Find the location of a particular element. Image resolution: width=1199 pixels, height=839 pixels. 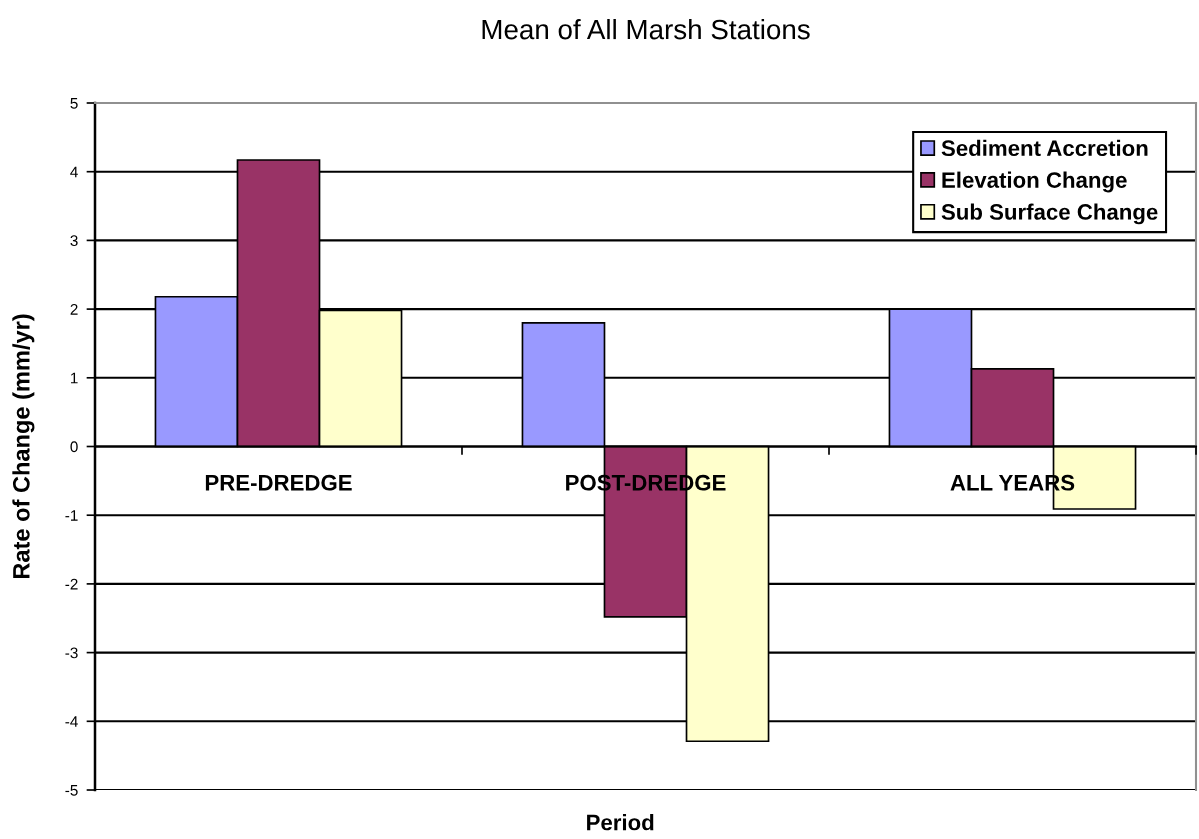

y-axis-title: Rate of Change (mm/yr) is located at coordinates (23, 446).